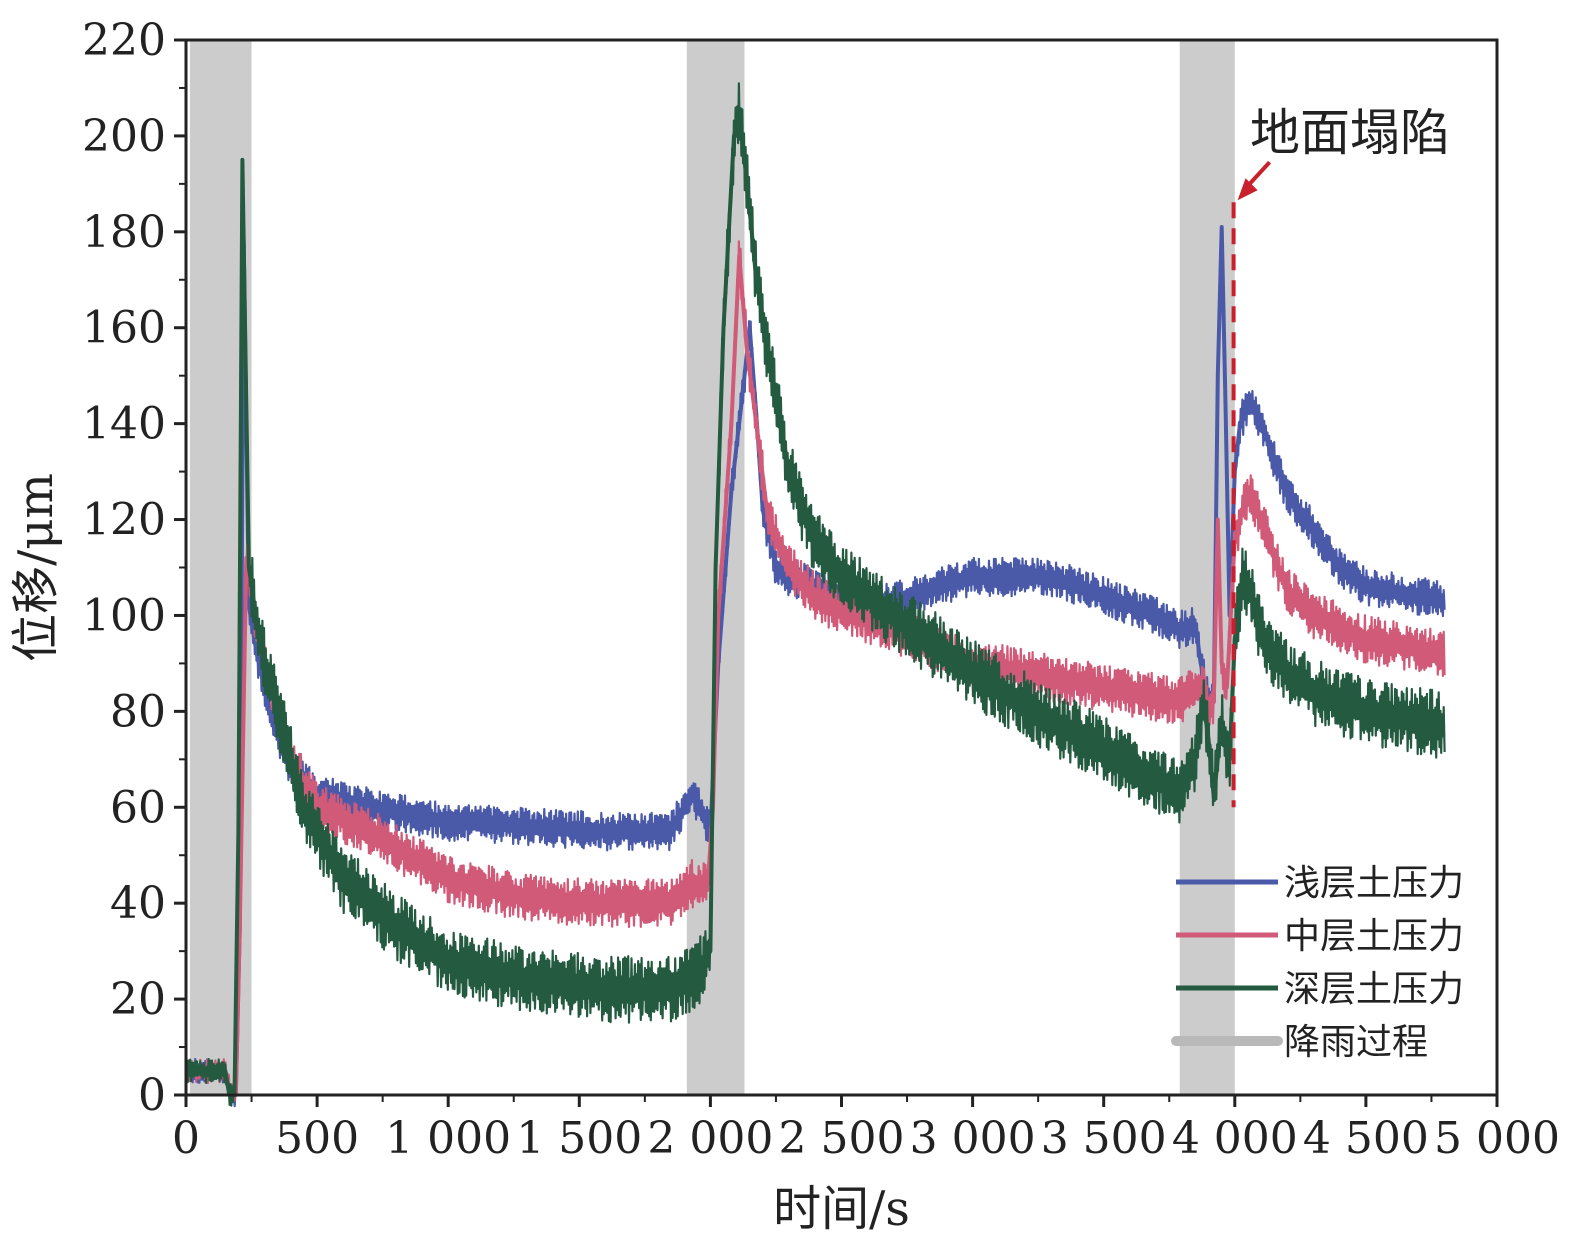 The width and height of the screenshot is (1581, 1257). What do you see at coordinates (1104, 1138) in the screenshot?
I see `x-tick-label: 3 500` at bounding box center [1104, 1138].